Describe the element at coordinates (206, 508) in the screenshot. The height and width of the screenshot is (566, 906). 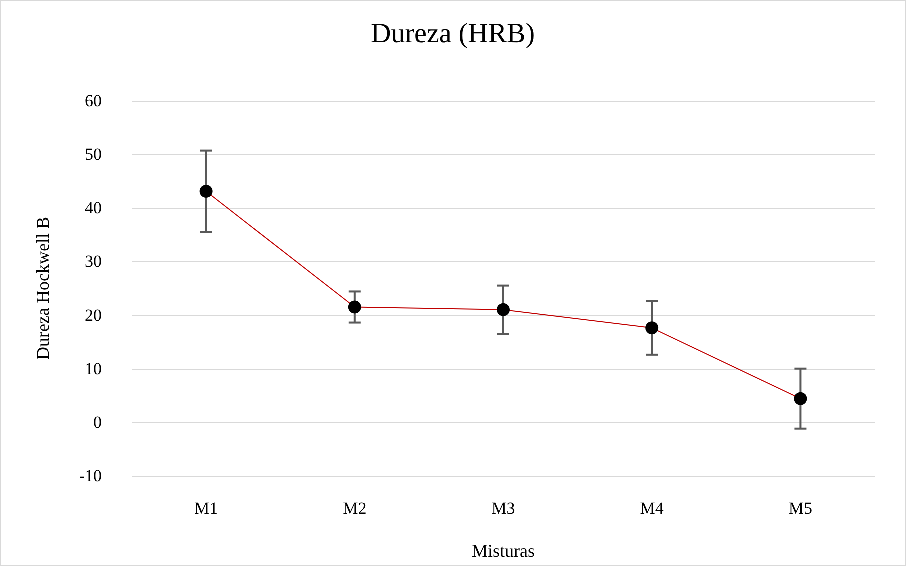
I see `x-tick-label: M1` at that location.